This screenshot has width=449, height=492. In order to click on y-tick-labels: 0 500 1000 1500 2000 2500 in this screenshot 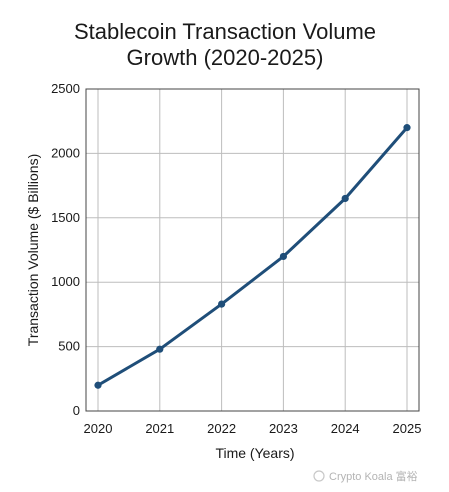, I will do `click(65, 249)`.